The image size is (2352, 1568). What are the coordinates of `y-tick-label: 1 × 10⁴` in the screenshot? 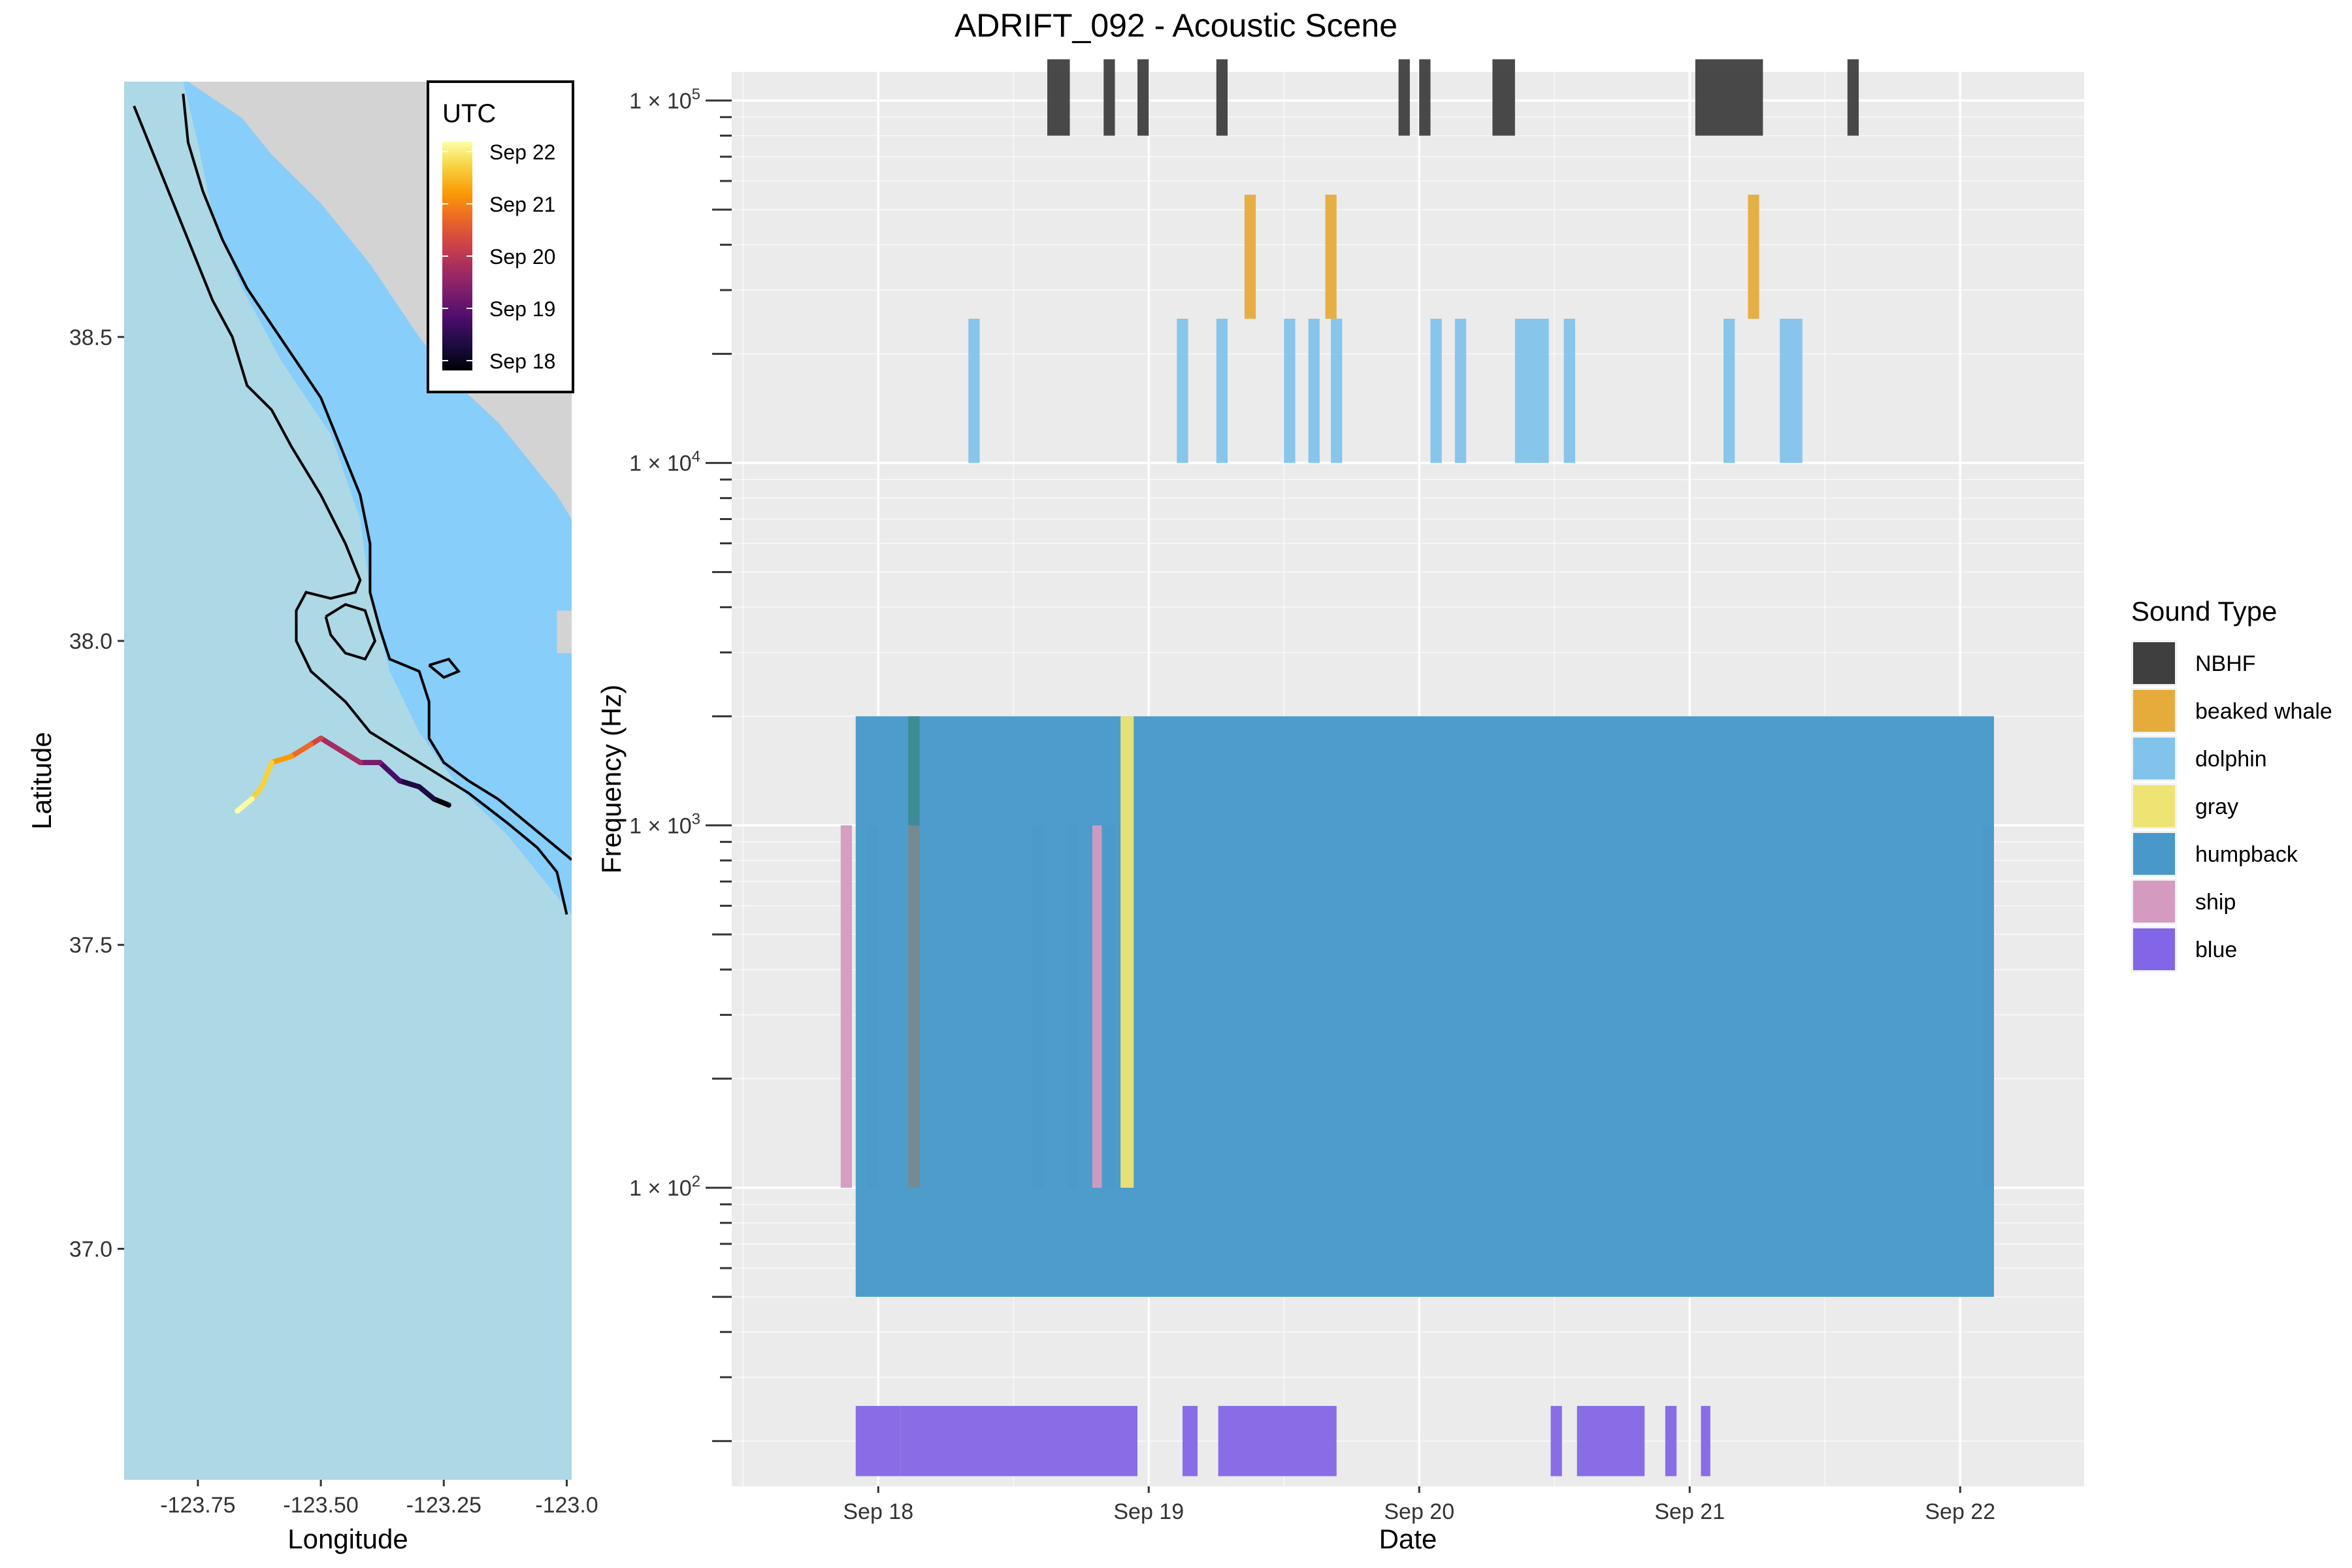 It's located at (664, 462).